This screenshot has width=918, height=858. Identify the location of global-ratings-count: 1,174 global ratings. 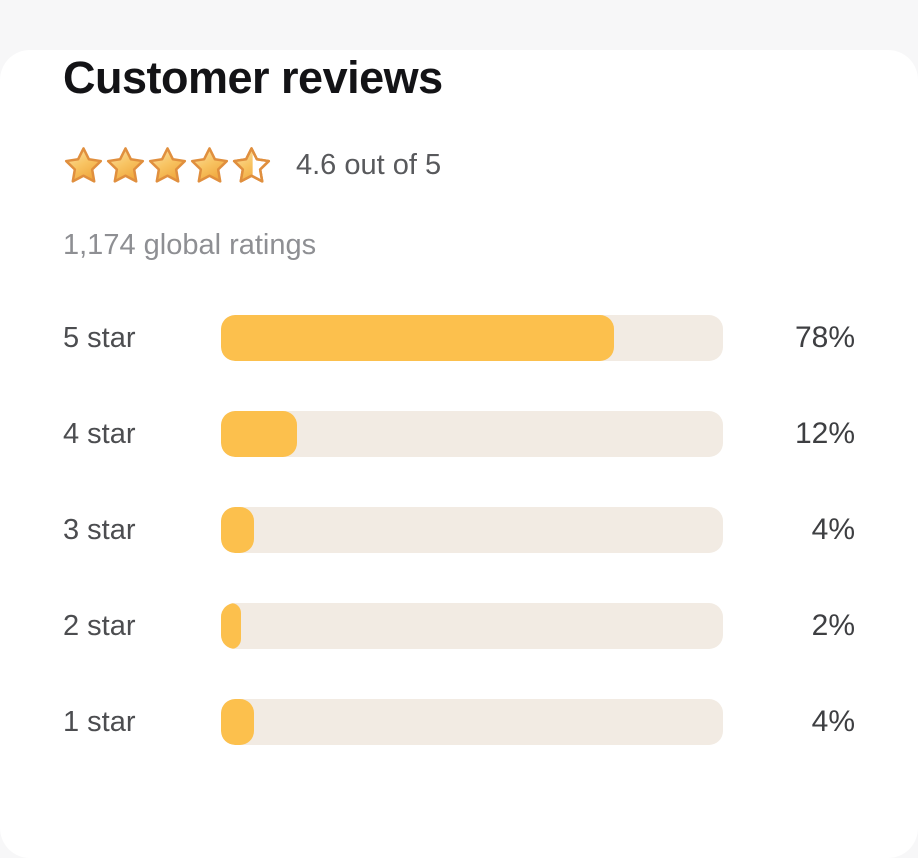
(190, 245).